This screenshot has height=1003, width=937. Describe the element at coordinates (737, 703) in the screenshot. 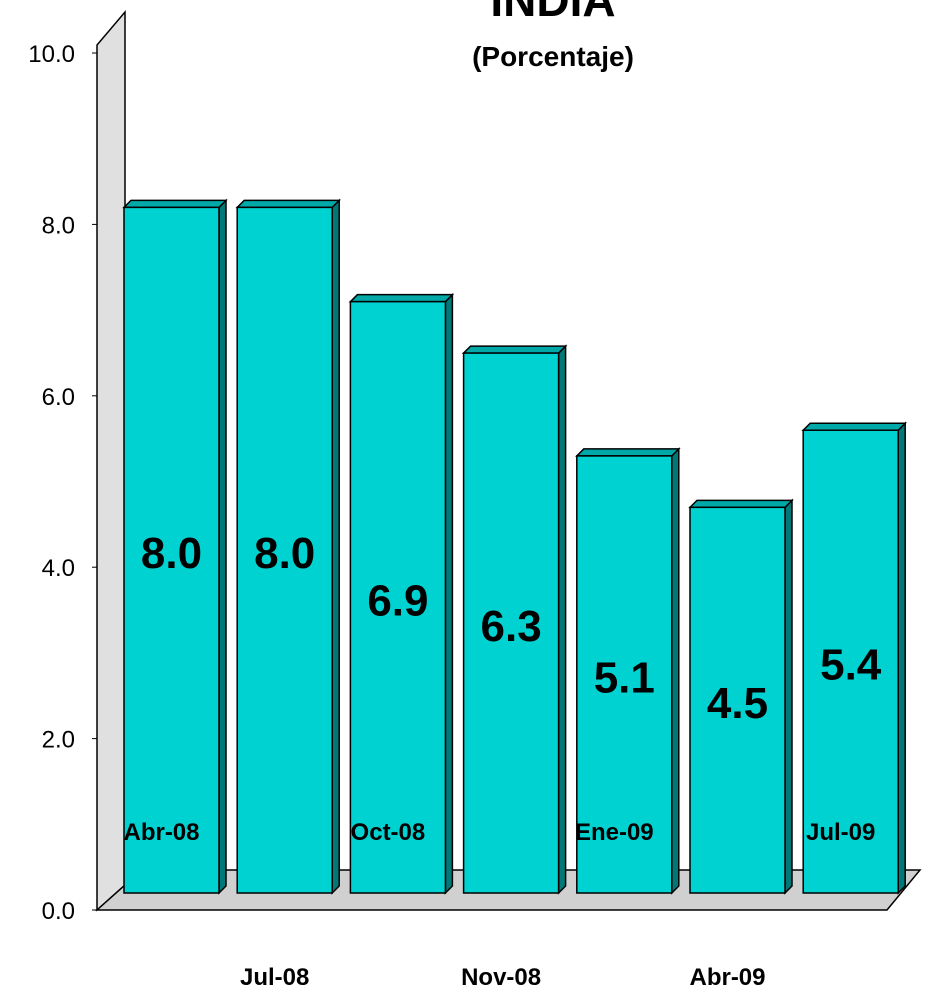

I see `value-label: 4.5` at that location.